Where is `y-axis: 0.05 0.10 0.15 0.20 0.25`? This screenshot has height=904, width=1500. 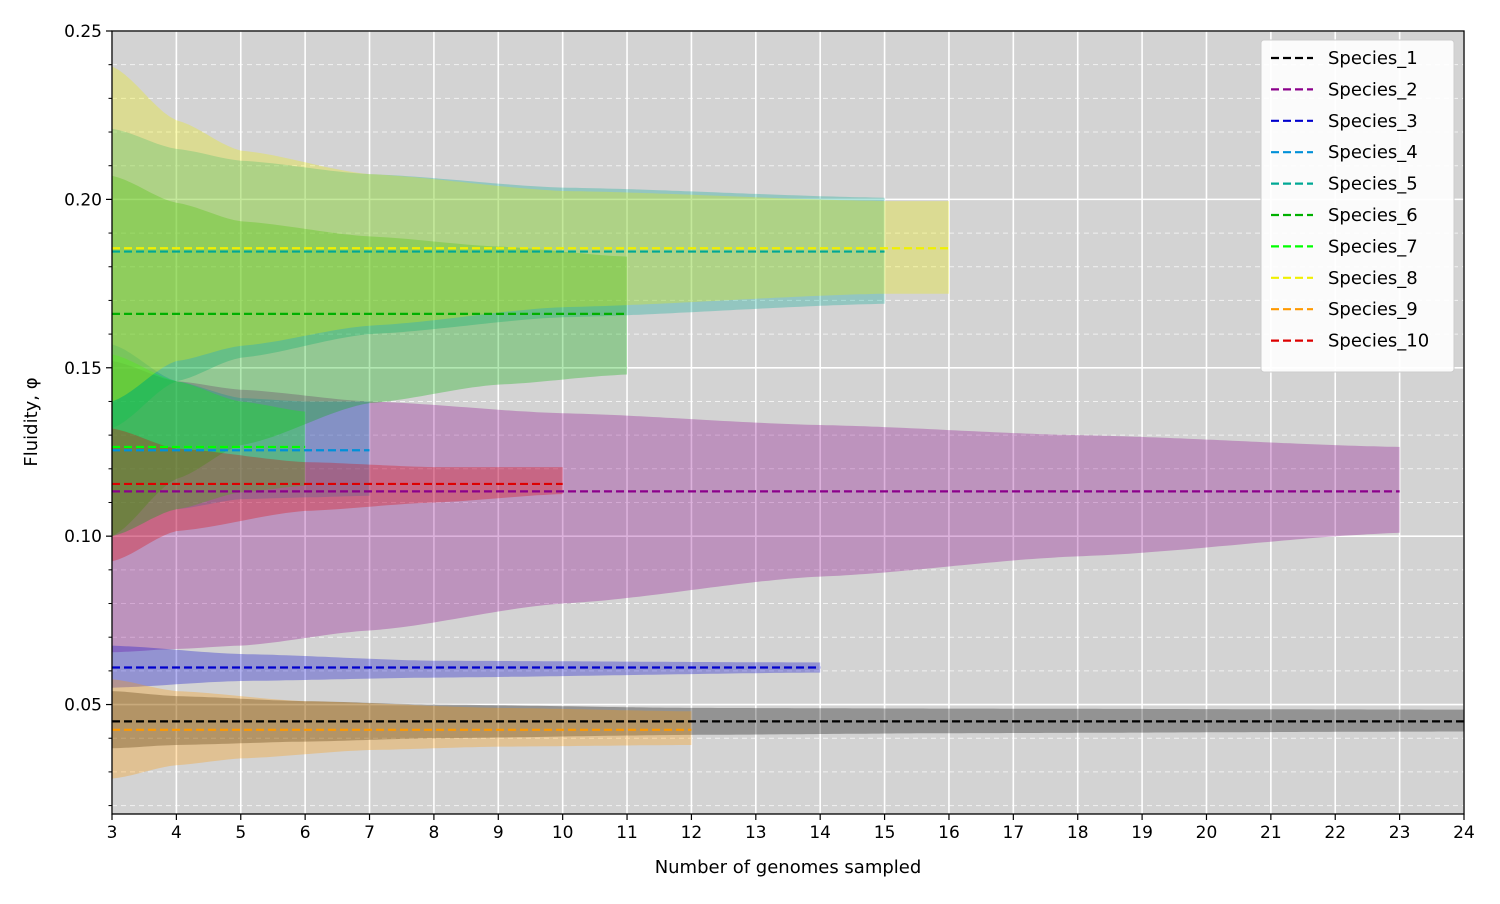
y-axis: 0.05 0.10 0.15 0.20 0.25 is located at coordinates (88, 414).